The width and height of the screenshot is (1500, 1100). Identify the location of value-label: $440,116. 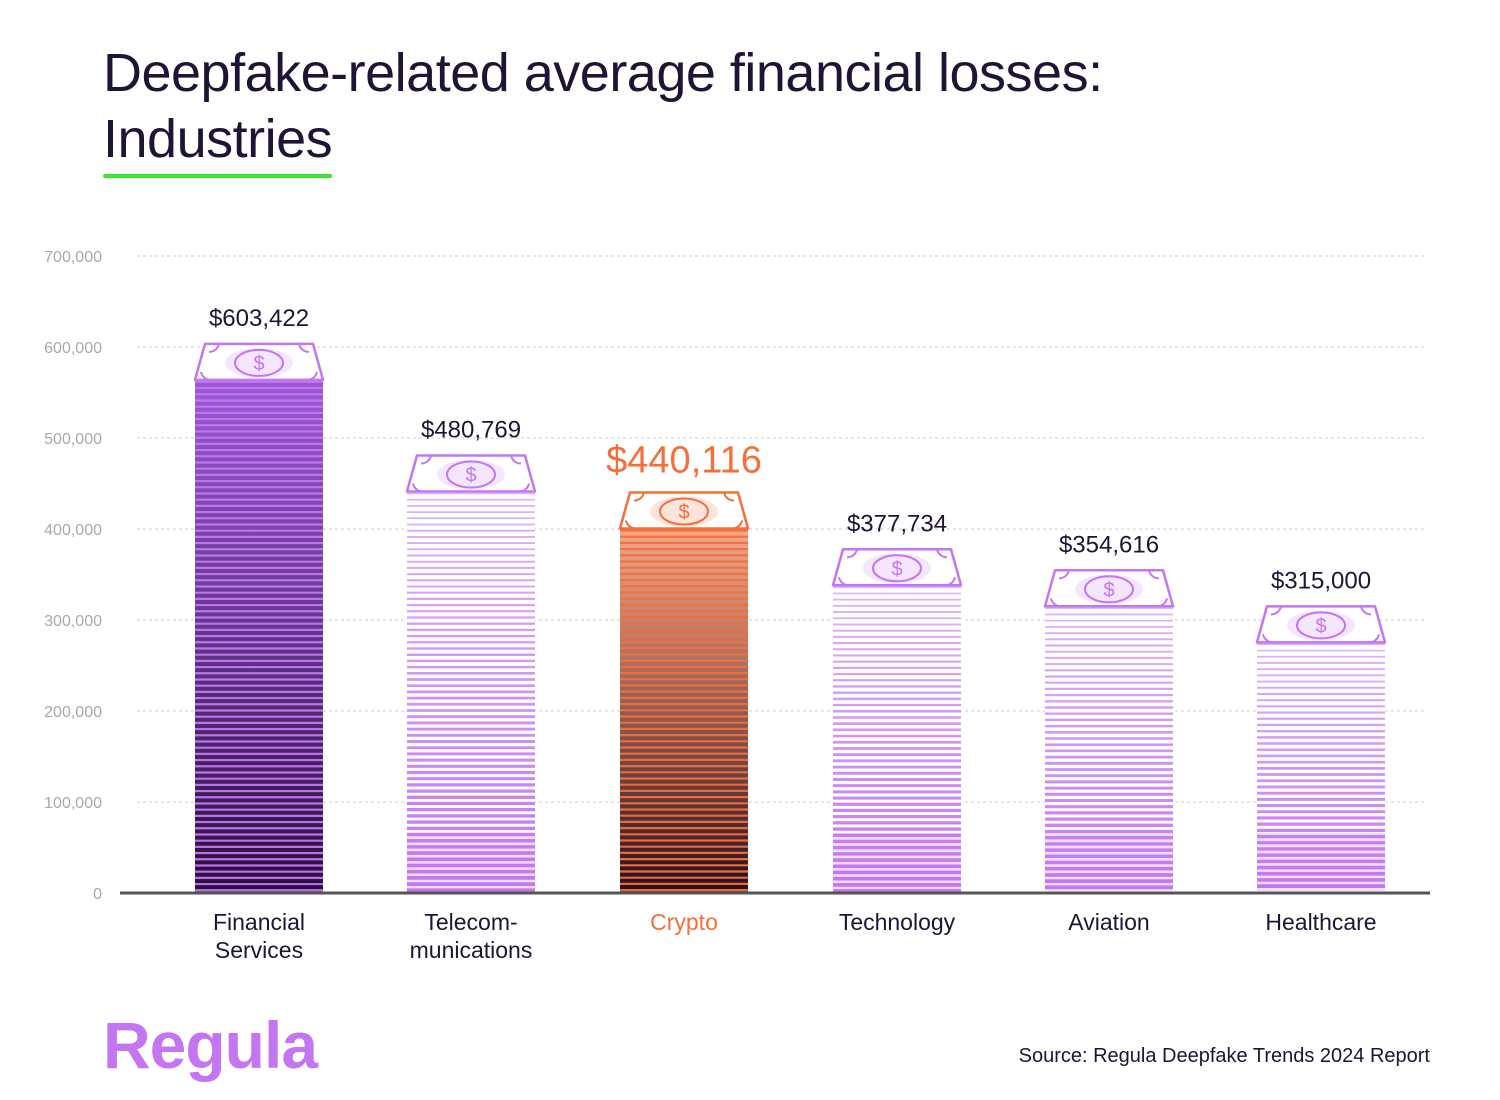
(684, 460).